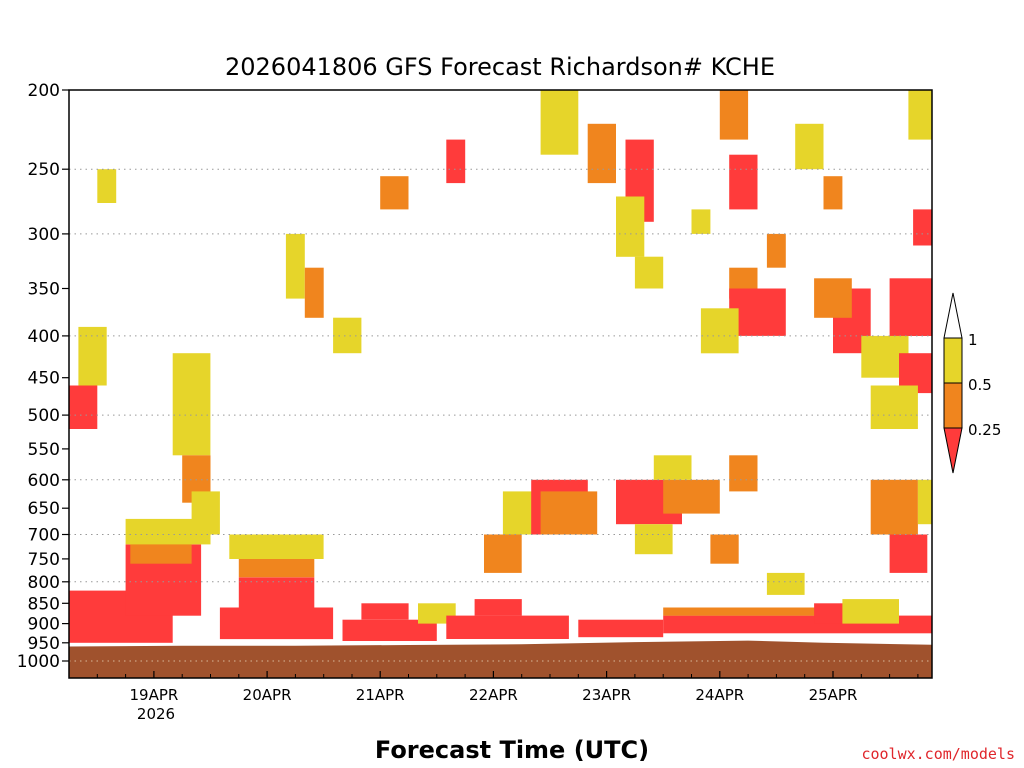  I want to click on year-label: 2026, so click(156, 714).